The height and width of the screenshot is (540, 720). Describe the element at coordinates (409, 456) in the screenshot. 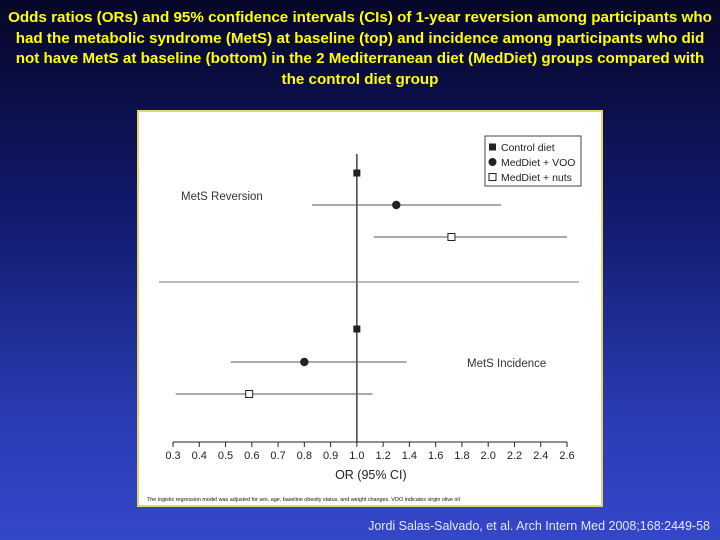

I see `x-tick-label: 1.4` at that location.